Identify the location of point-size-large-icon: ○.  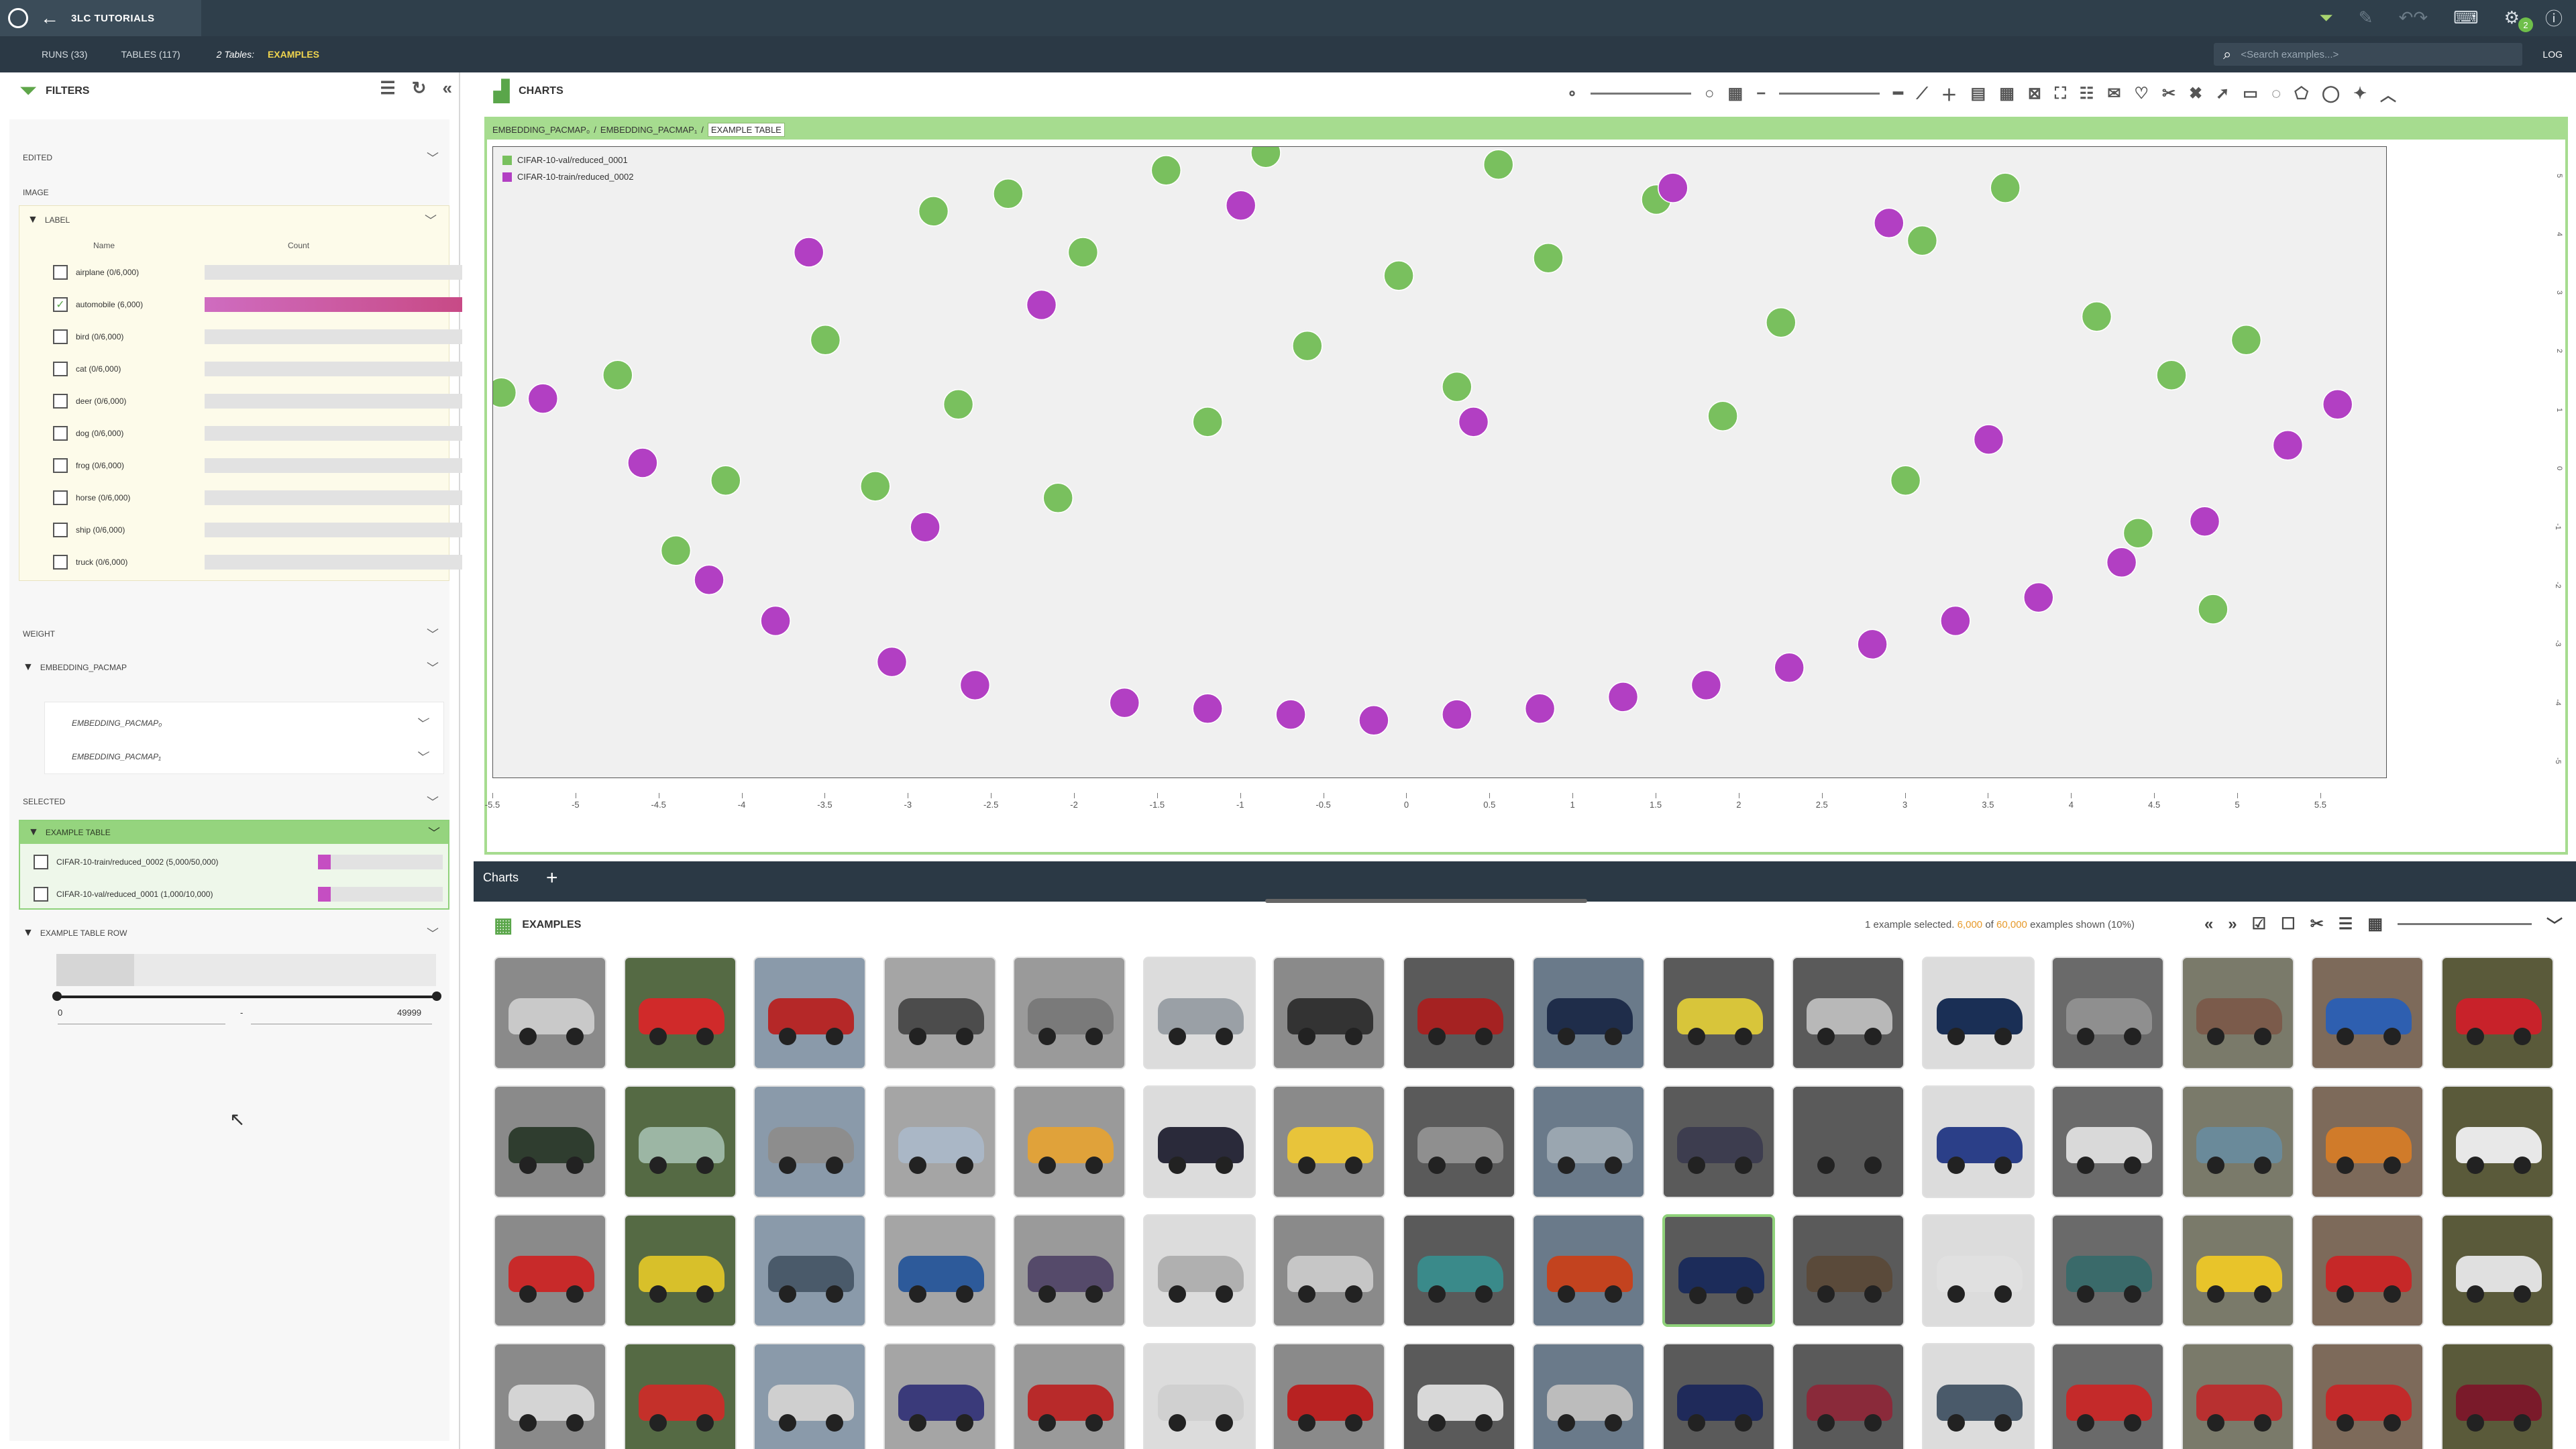
(1710, 93).